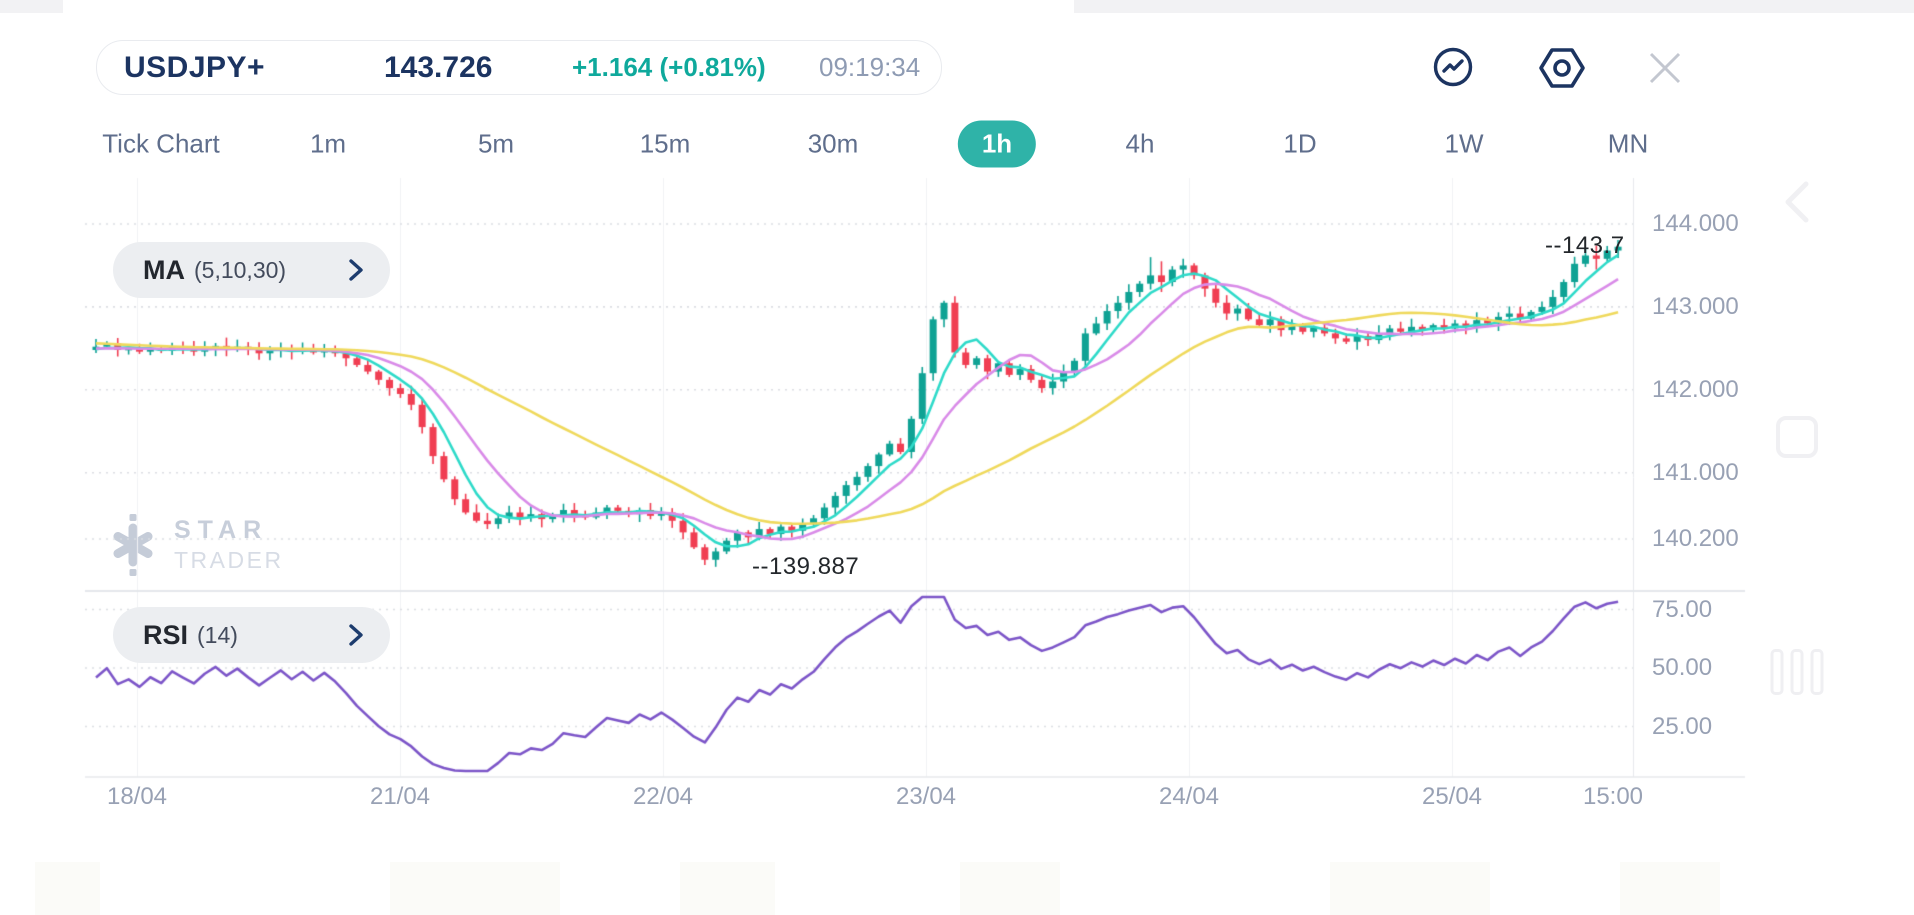 The image size is (1914, 915). Describe the element at coordinates (1628, 143) in the screenshot. I see `tab-mn: MN` at that location.